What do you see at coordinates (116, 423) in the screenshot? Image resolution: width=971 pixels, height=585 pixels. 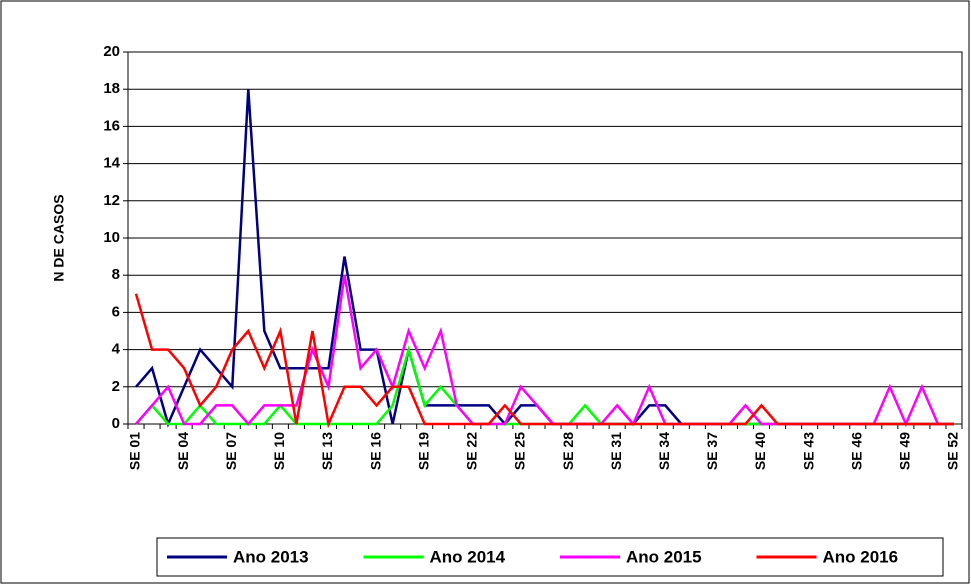 I see `y-tick-label: 0` at bounding box center [116, 423].